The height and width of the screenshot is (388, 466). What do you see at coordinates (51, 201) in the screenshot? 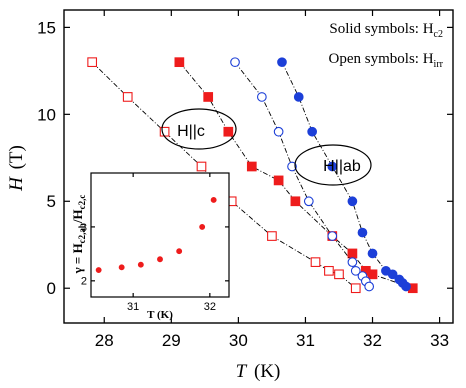
I see `y-tick-label: 5` at bounding box center [51, 201].